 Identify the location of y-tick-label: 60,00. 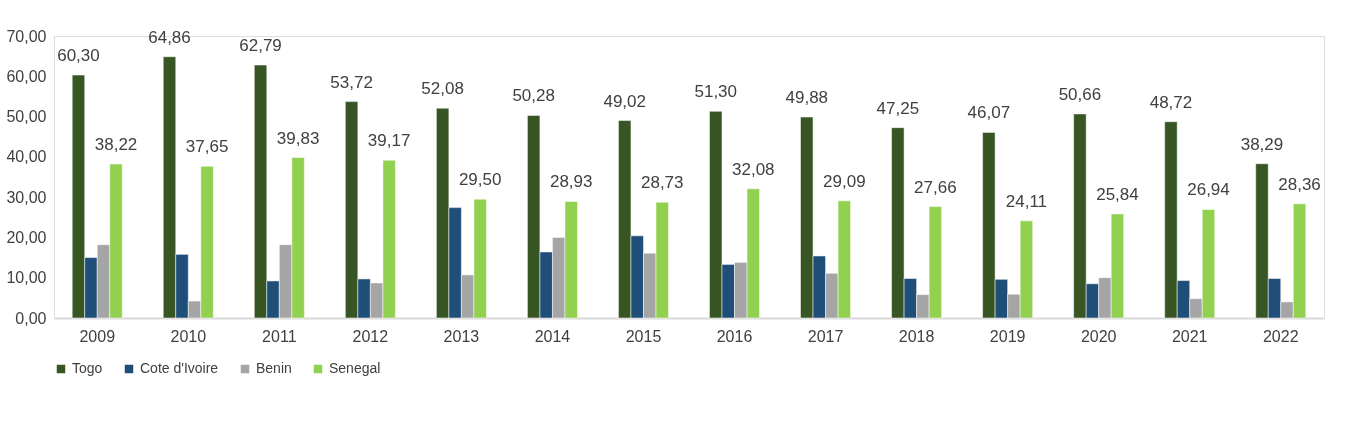
(26, 76).